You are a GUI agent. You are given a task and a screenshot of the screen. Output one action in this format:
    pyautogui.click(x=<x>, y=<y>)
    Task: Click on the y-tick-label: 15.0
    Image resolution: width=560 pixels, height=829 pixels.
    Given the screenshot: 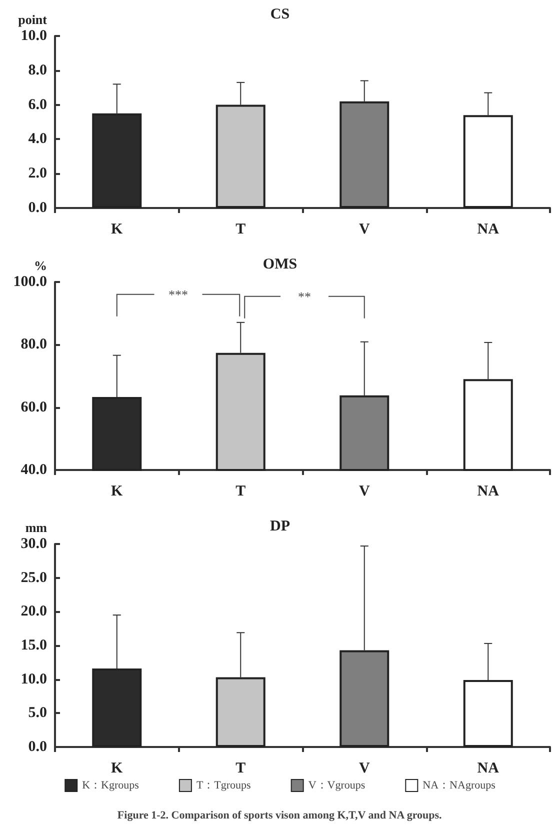 What is the action you would take?
    pyautogui.click(x=33, y=646)
    